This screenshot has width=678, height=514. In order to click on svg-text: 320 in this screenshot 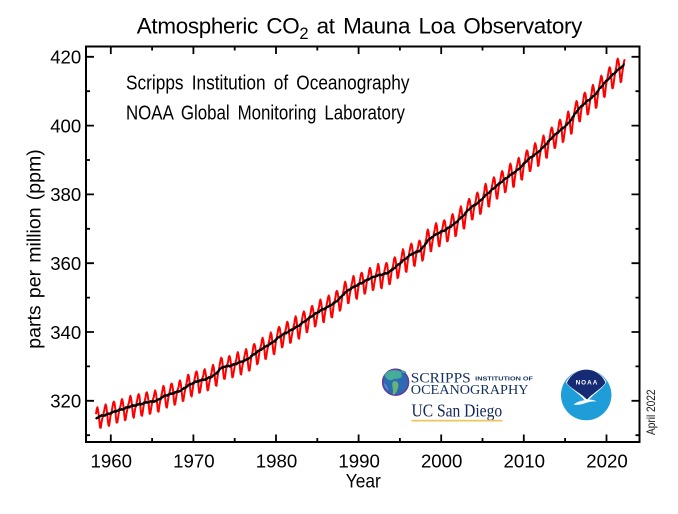, I will do `click(65, 401)`.